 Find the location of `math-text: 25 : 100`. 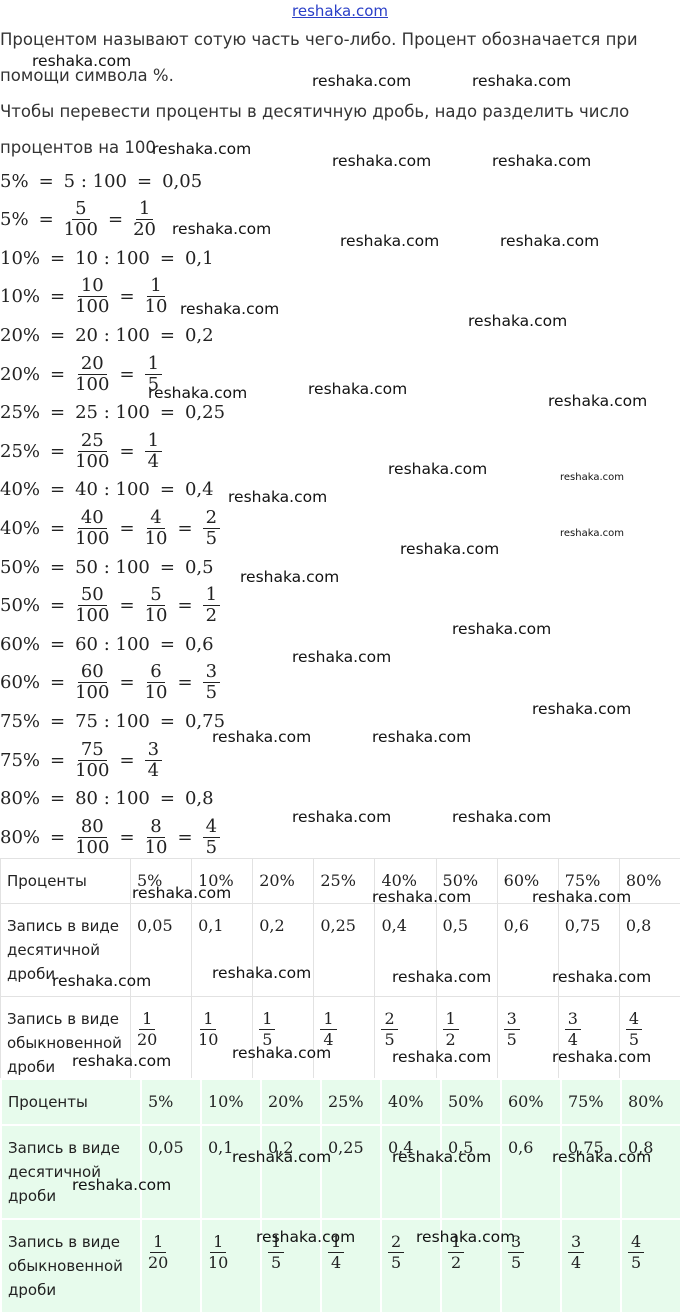

math-text: 25 : 100 is located at coordinates (112, 412).